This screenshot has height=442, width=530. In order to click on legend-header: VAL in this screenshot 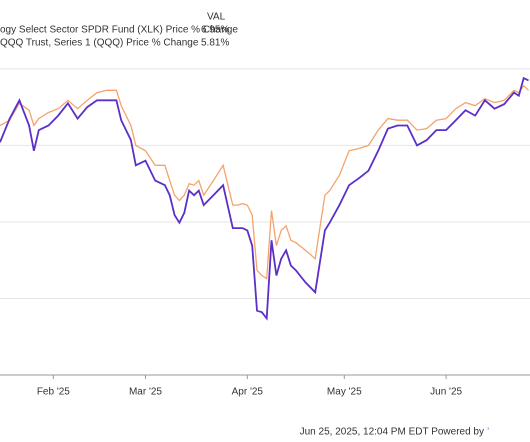, I will do `click(216, 17)`.